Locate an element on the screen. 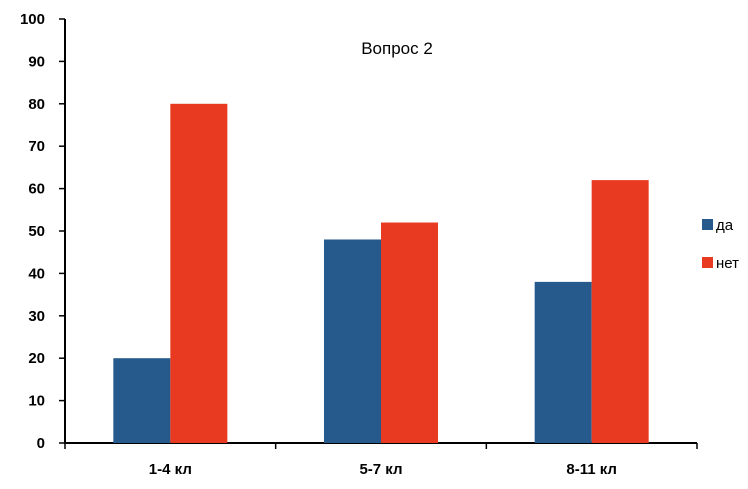  y-tick-label: 50 is located at coordinates (36, 231).